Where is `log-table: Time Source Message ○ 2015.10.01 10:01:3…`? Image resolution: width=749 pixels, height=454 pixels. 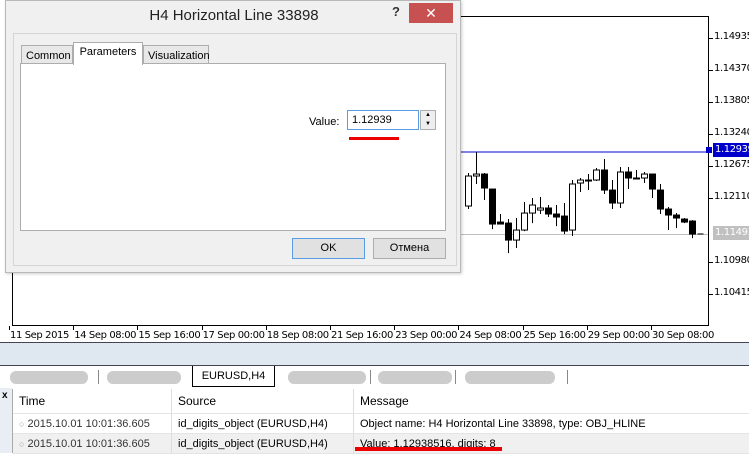 log-table: Time Source Message ○ 2015.10.01 10:01:3… is located at coordinates (380, 421).